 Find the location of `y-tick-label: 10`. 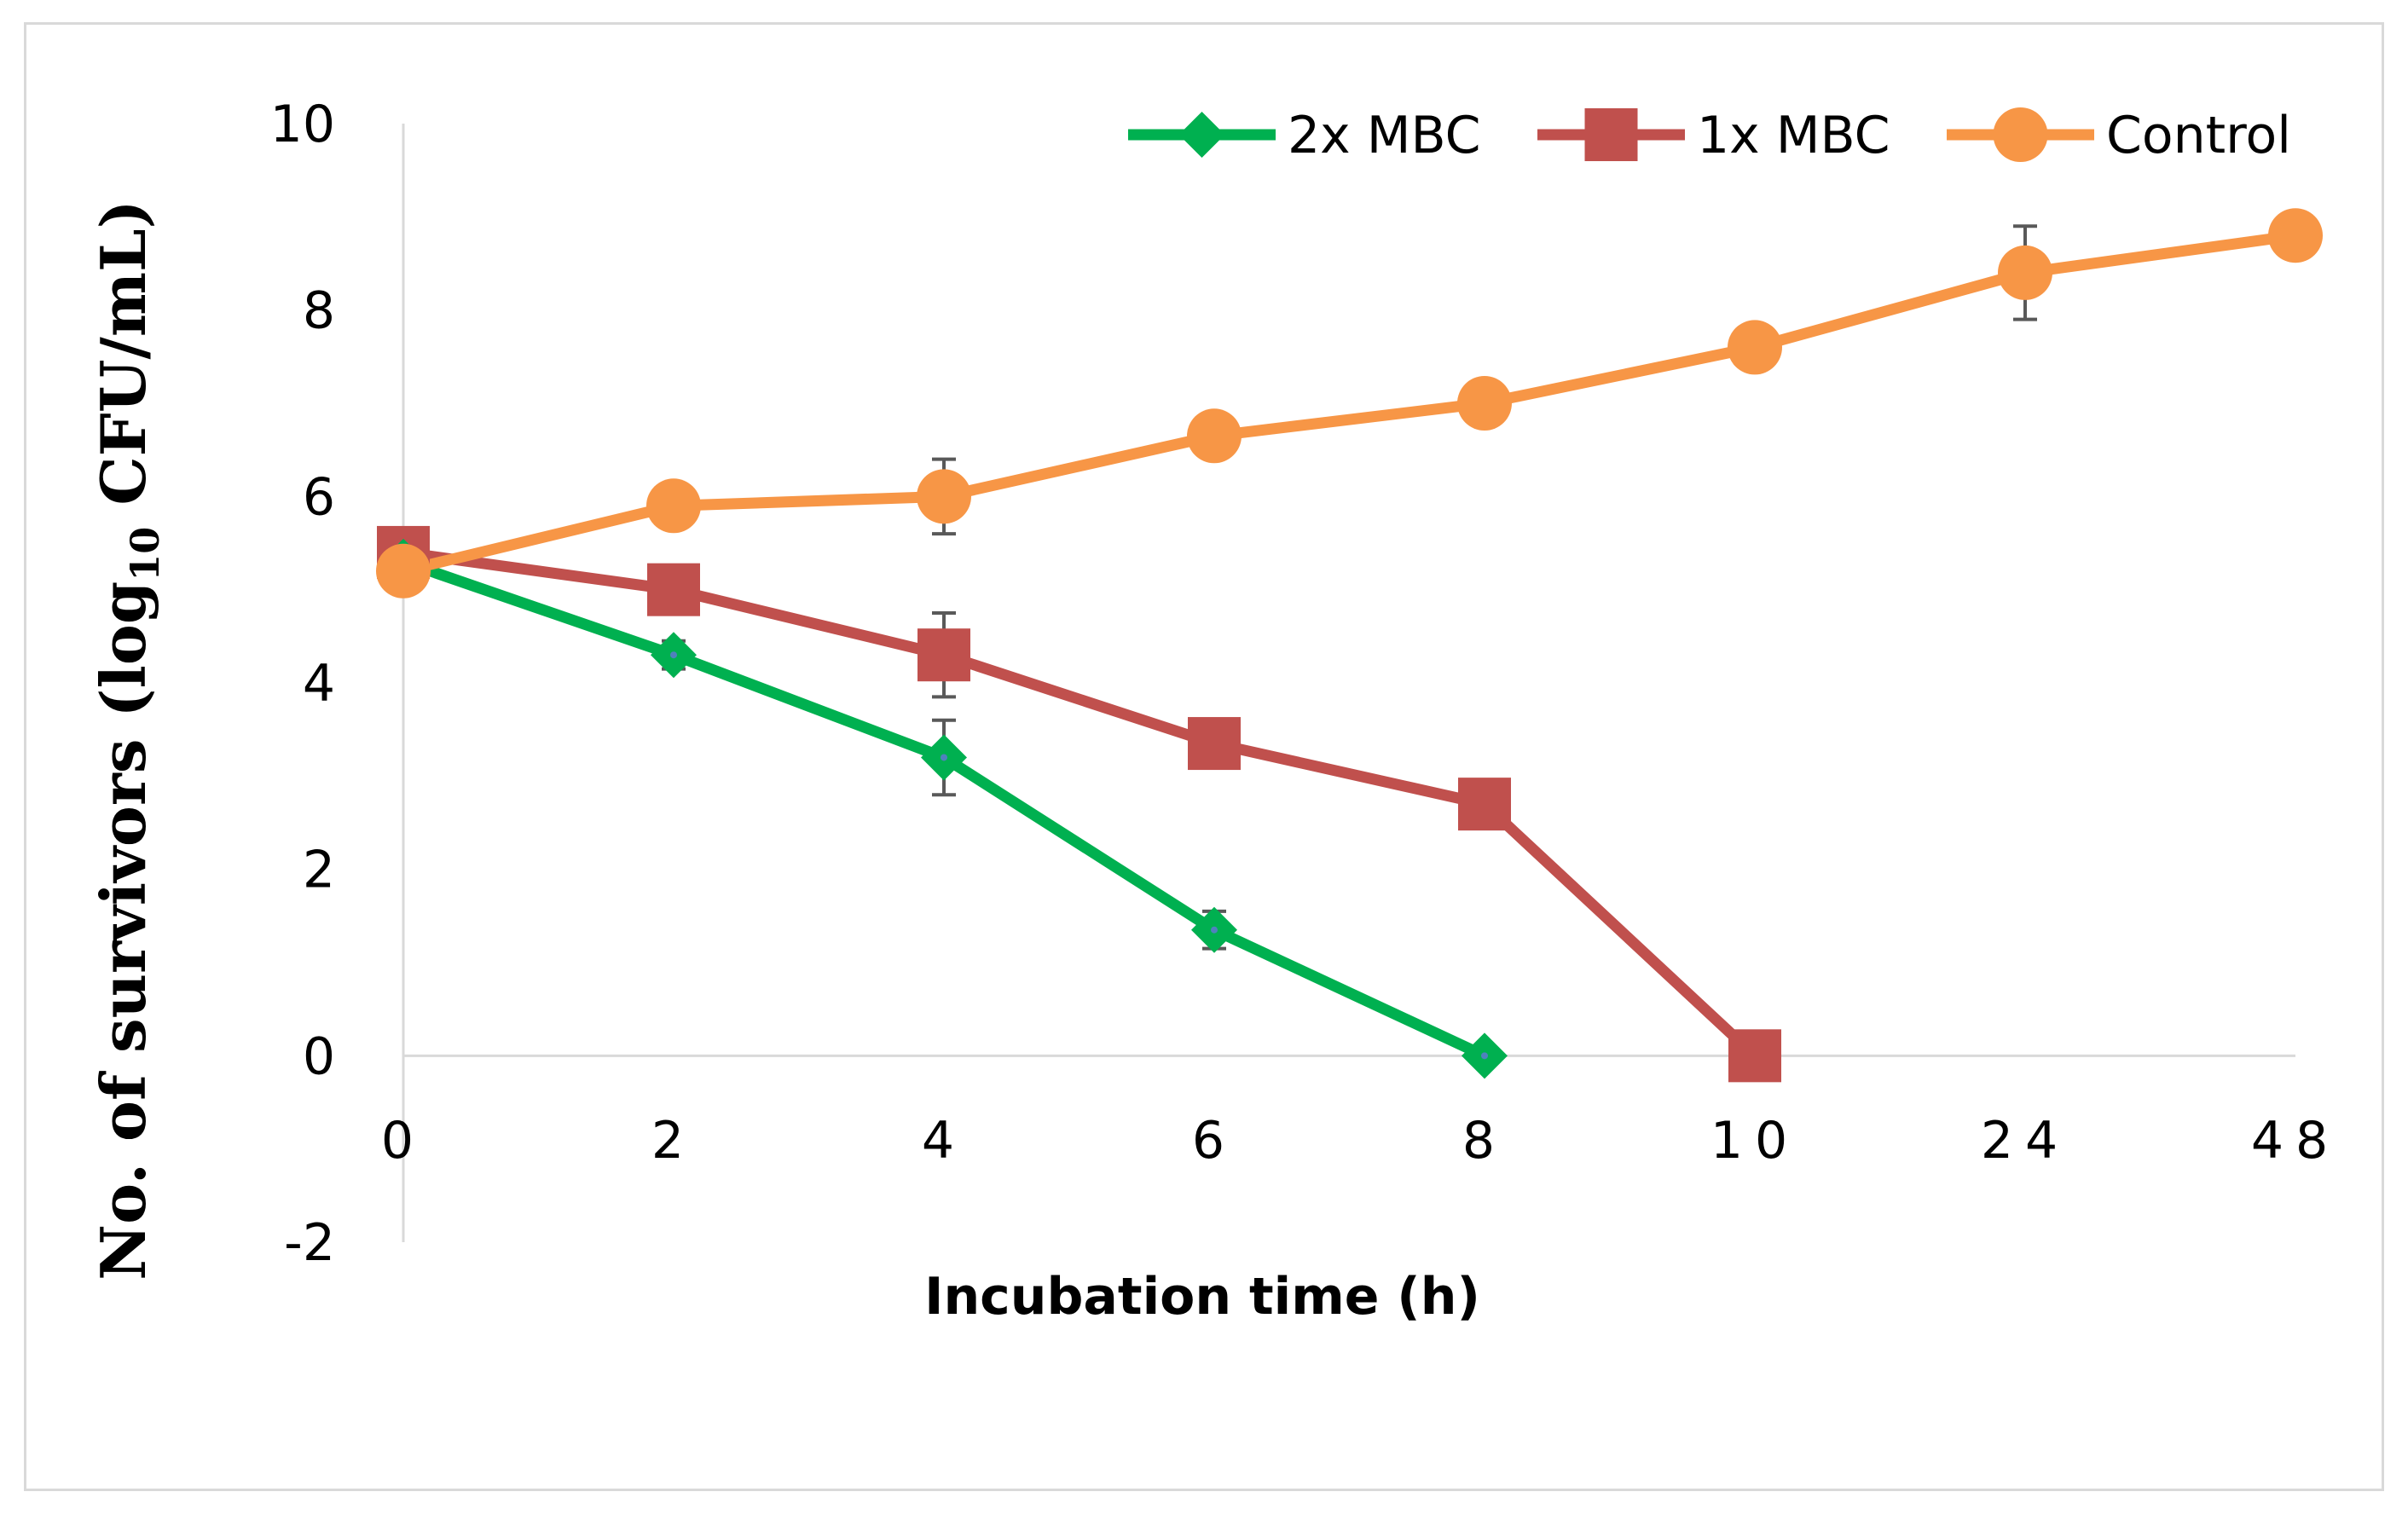

y-tick-label: 10 is located at coordinates (302, 124).